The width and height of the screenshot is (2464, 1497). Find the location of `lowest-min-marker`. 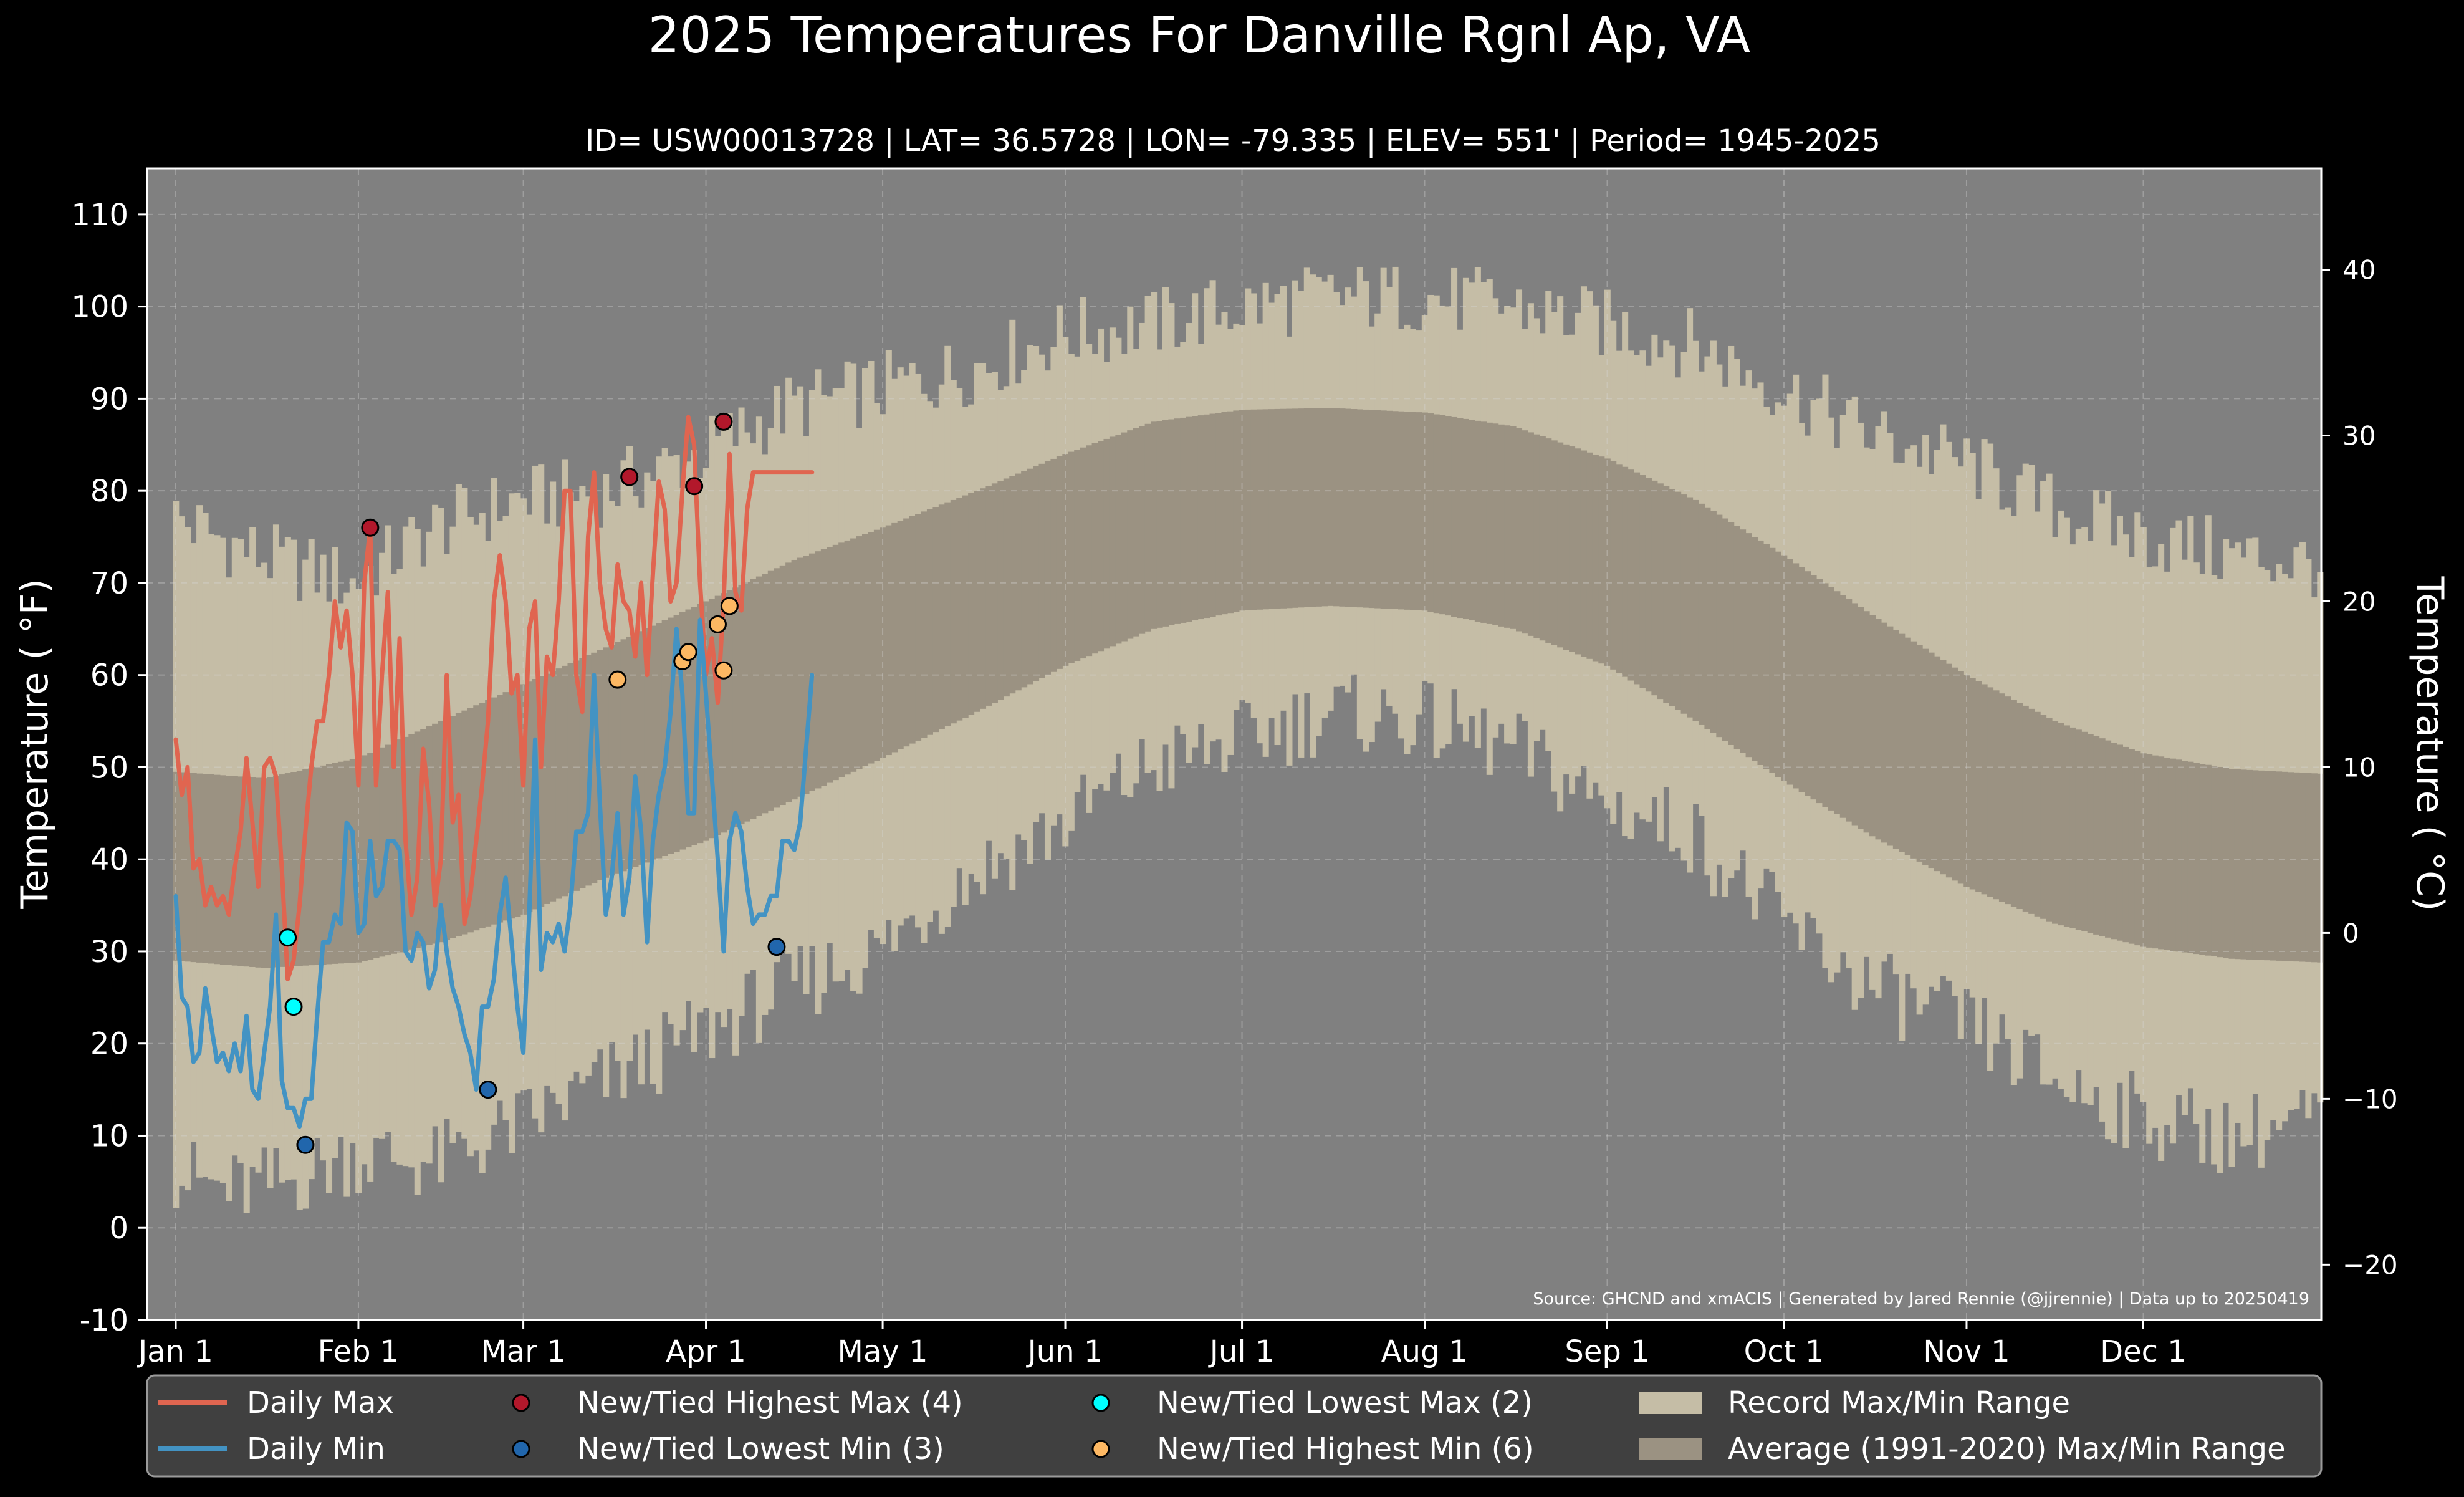

lowest-min-marker is located at coordinates (776, 947).